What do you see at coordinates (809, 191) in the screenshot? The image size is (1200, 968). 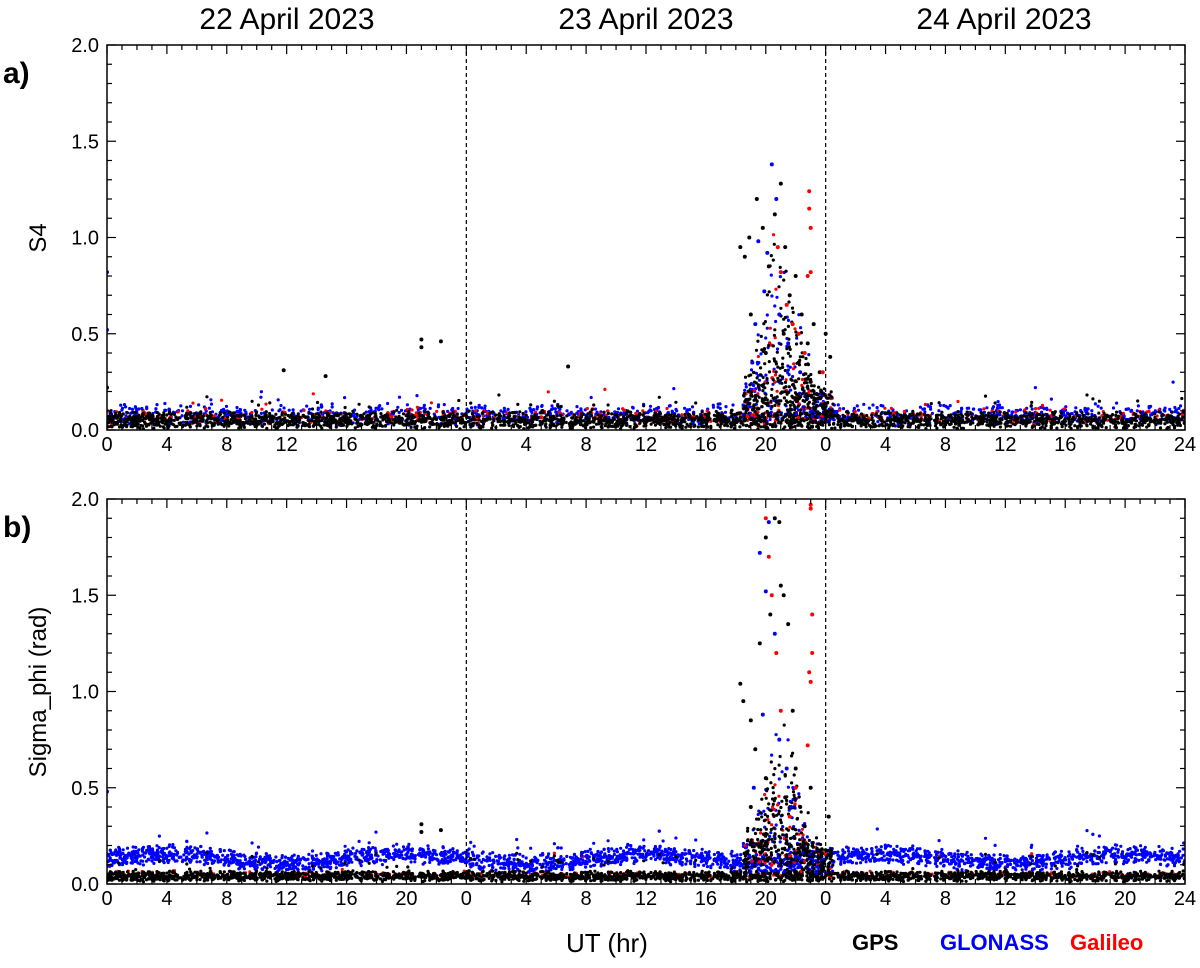 I see `data-point-galileo` at bounding box center [809, 191].